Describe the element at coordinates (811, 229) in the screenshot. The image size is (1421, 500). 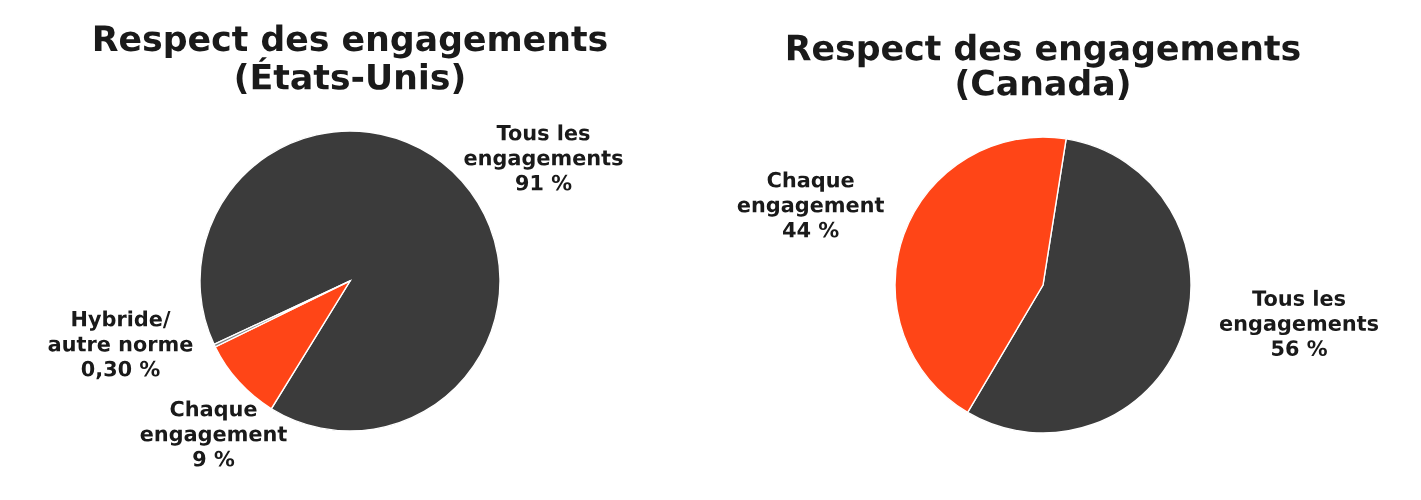
I see `data-label: 44 %` at that location.